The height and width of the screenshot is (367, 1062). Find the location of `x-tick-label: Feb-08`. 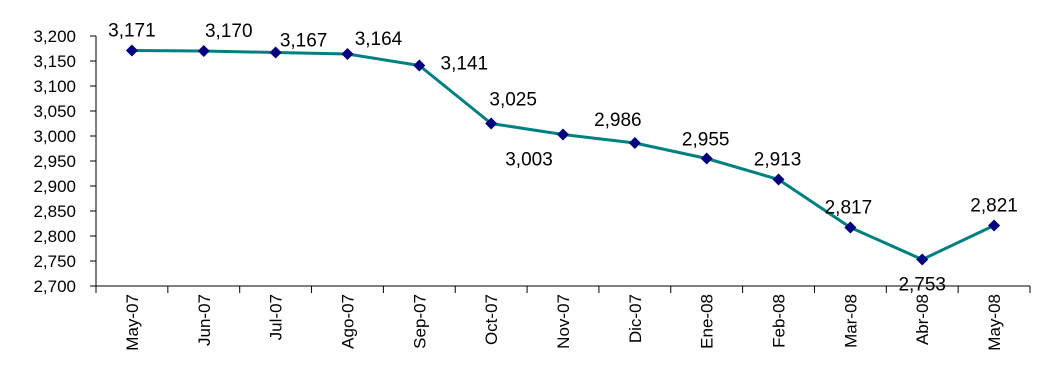

x-tick-label: Feb-08 is located at coordinates (779, 321).